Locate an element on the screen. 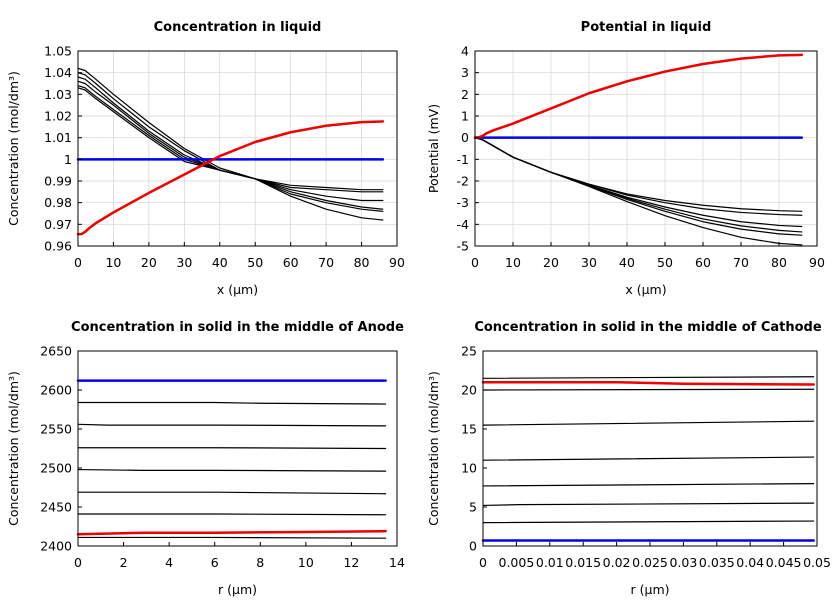 The image size is (840, 600). y-tick-label: 10 is located at coordinates (469, 468).